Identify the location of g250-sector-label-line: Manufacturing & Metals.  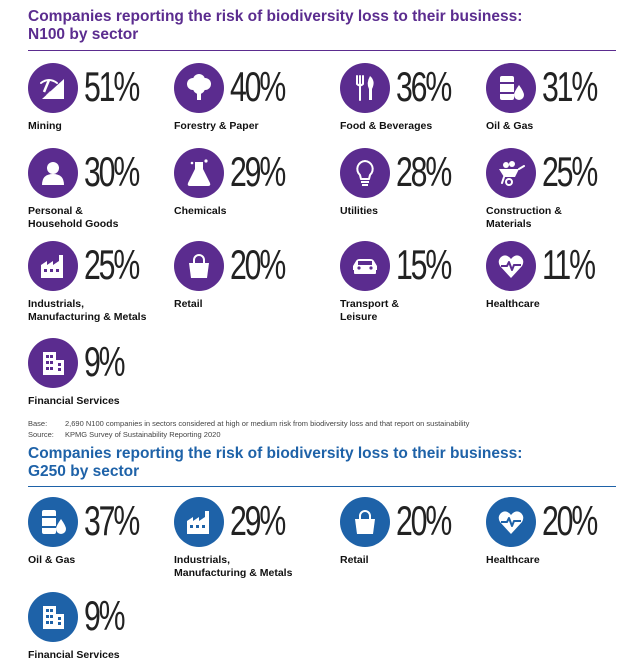
(233, 573).